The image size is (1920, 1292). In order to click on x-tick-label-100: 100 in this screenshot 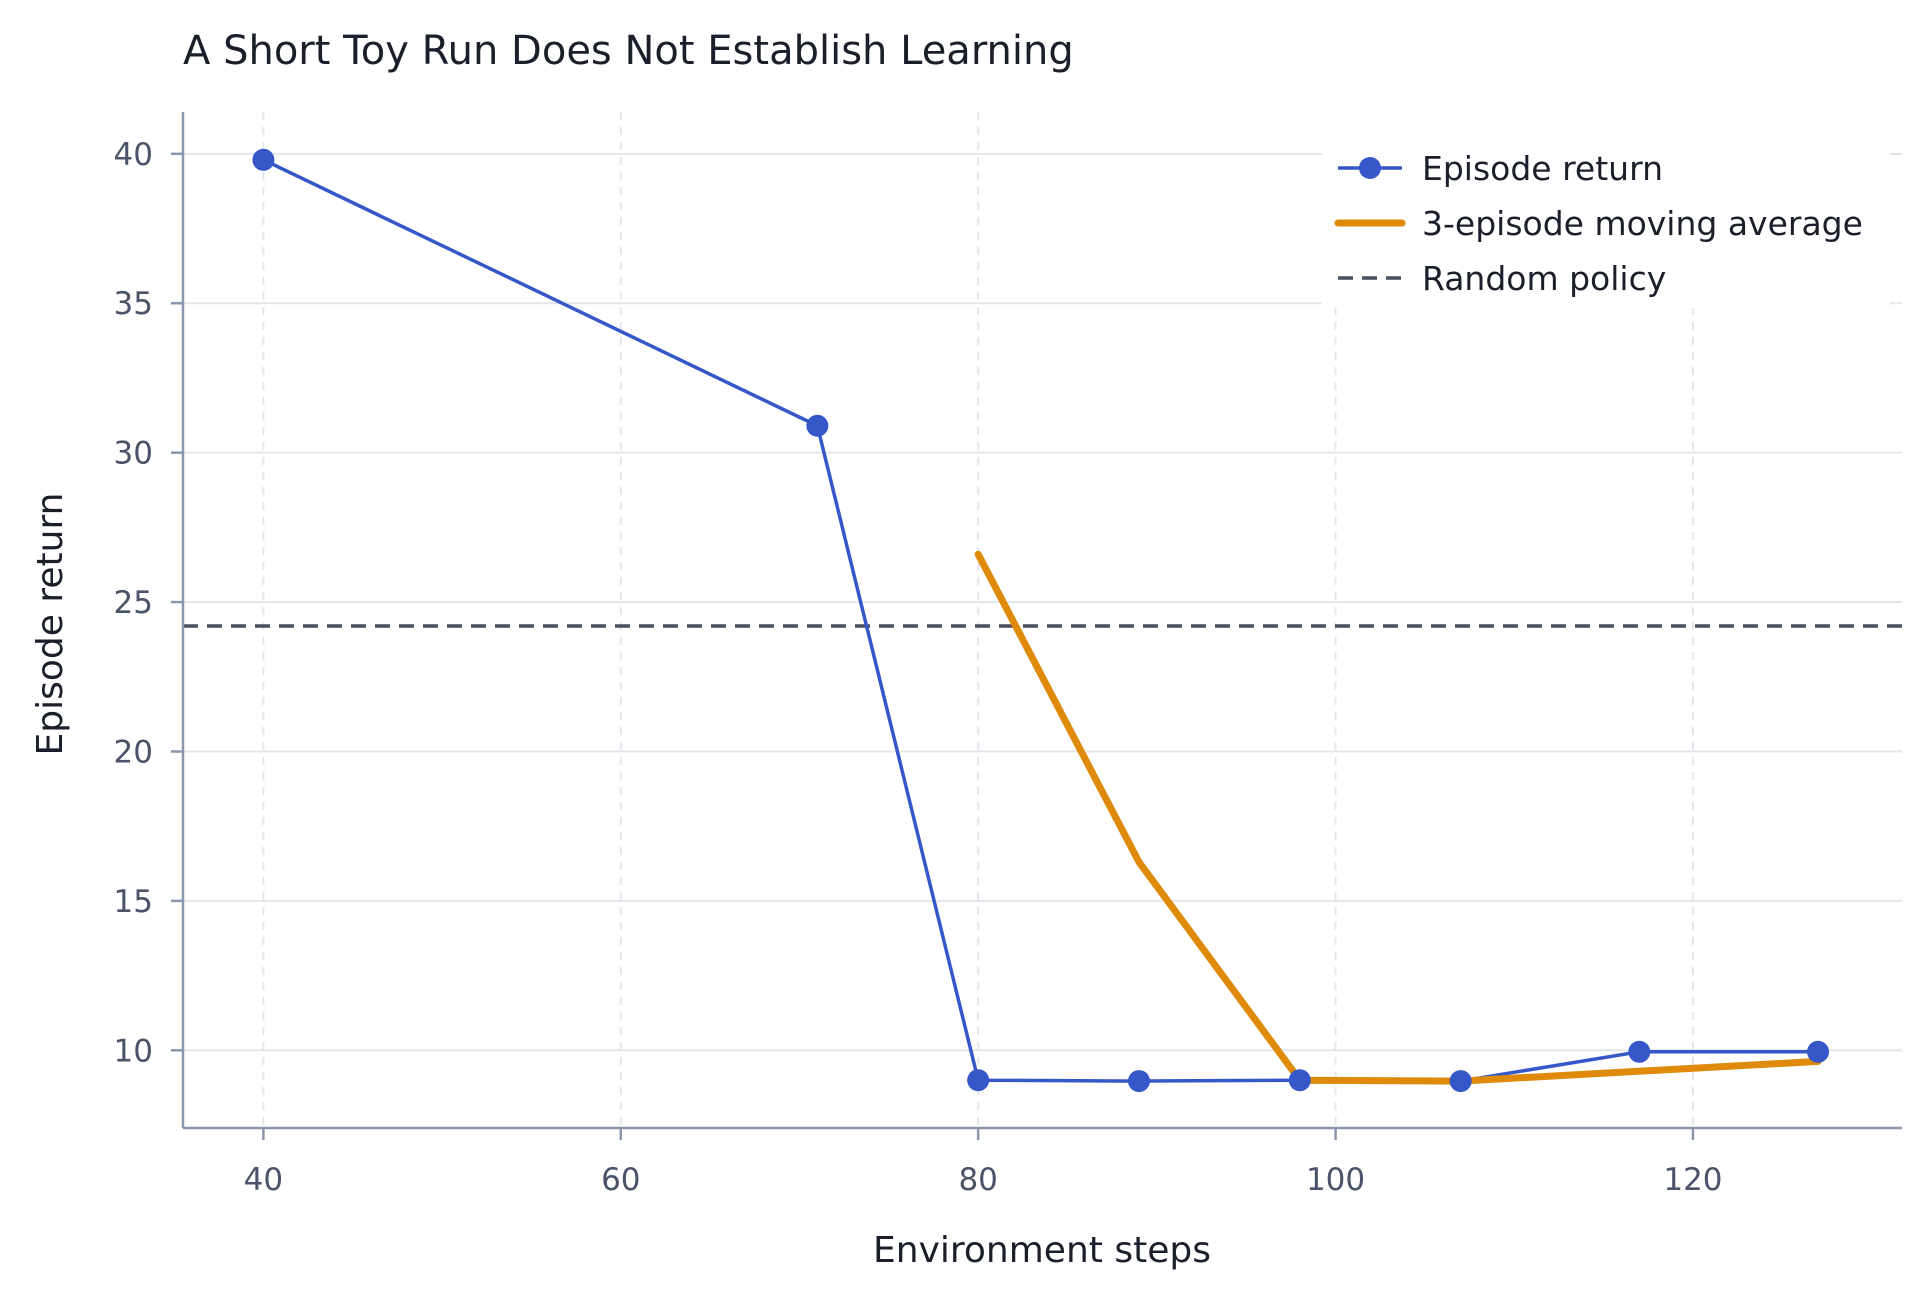, I will do `click(1335, 1180)`.